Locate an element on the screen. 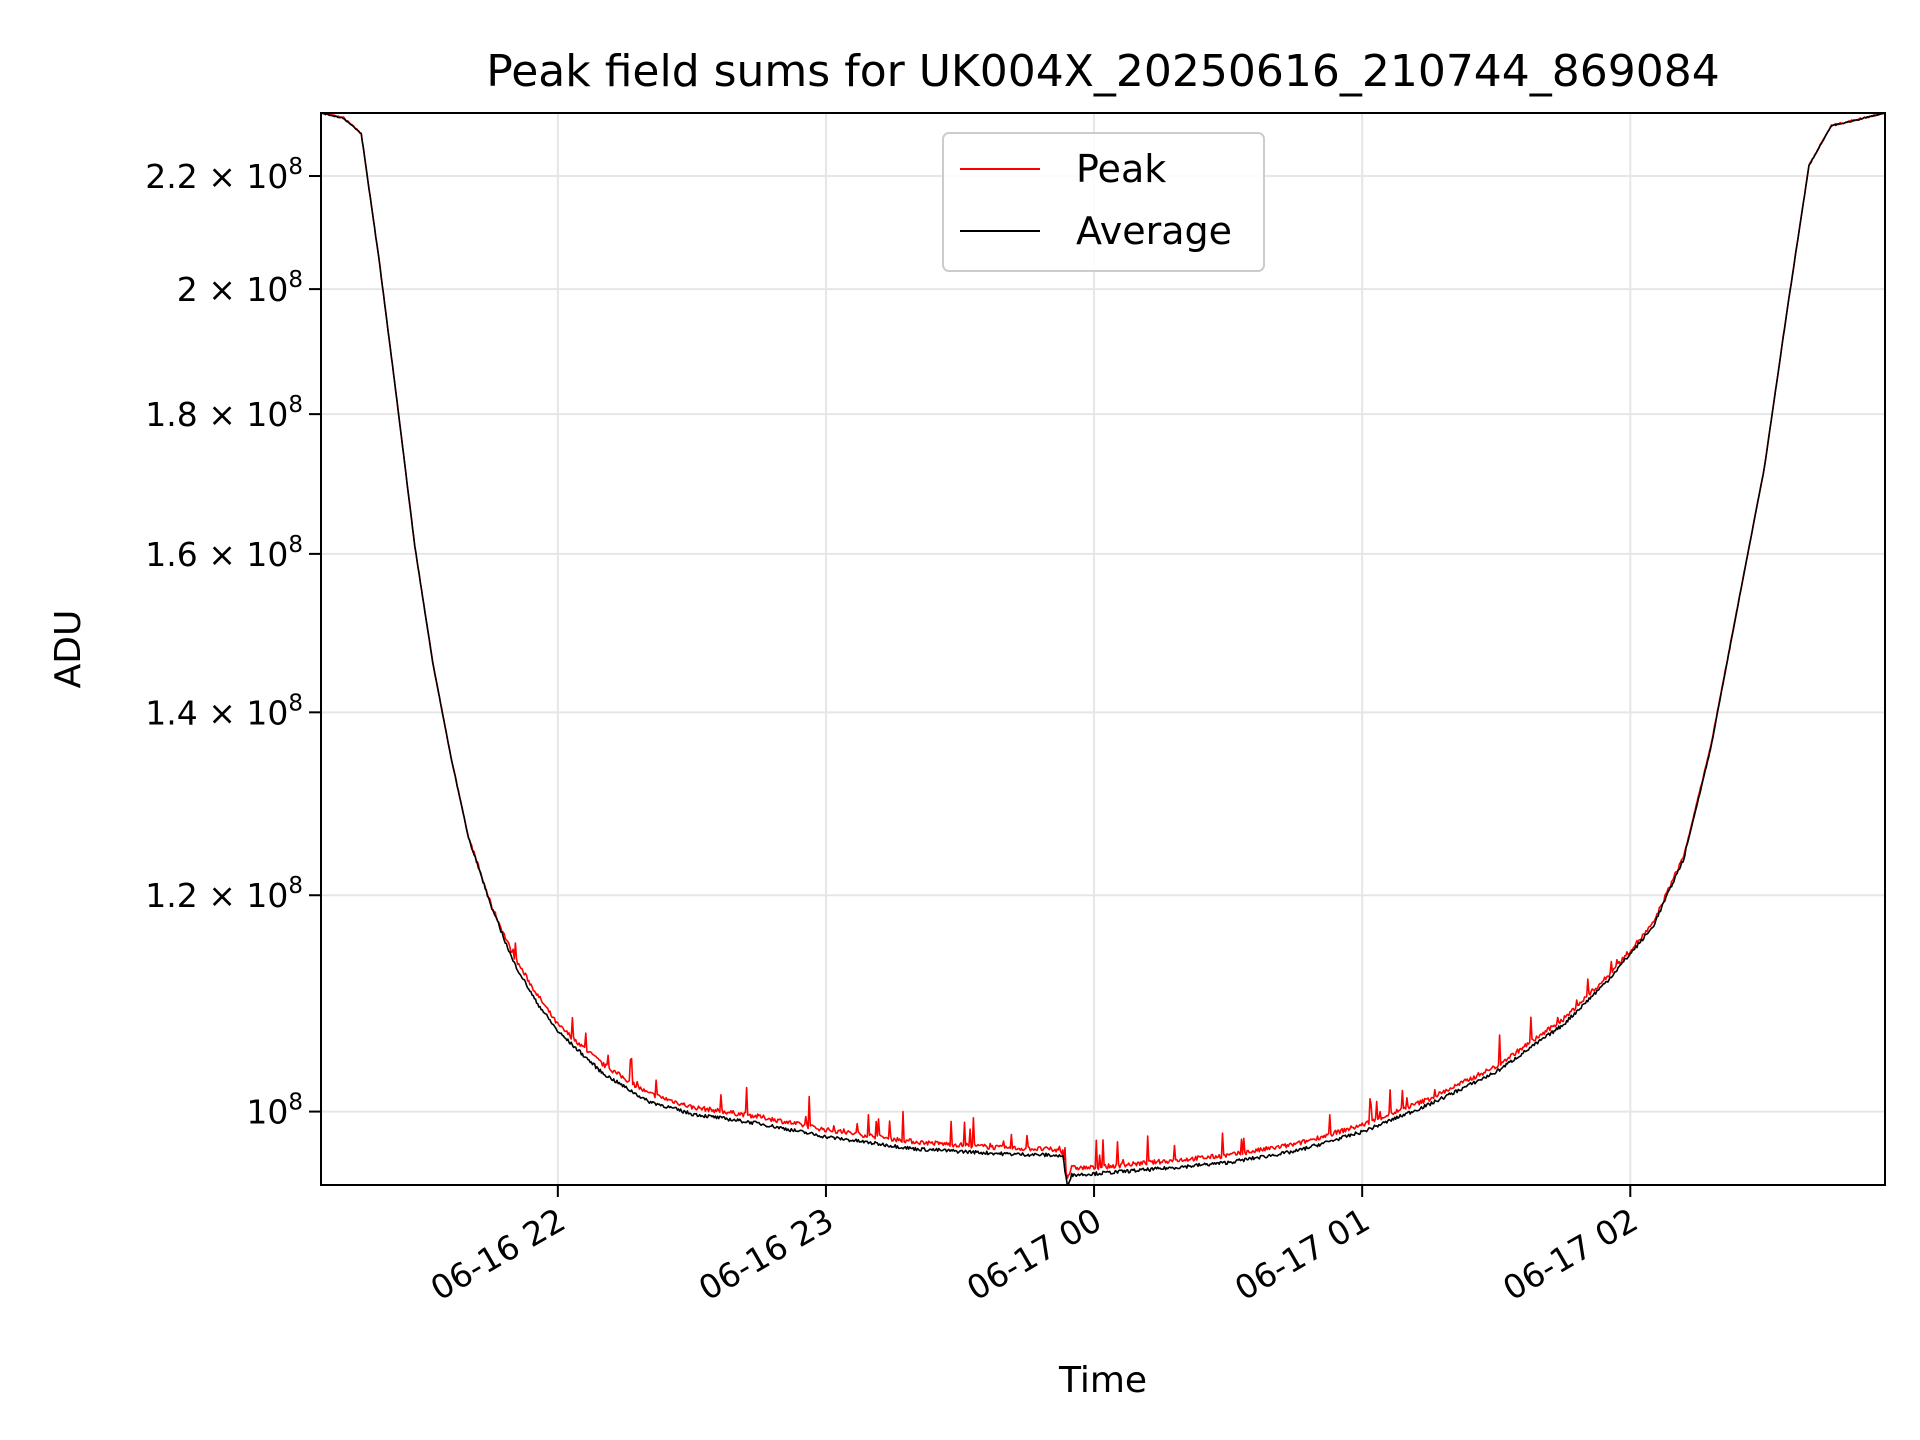 This screenshot has width=1920, height=1440. legend: Peak Average is located at coordinates (1103, 202).